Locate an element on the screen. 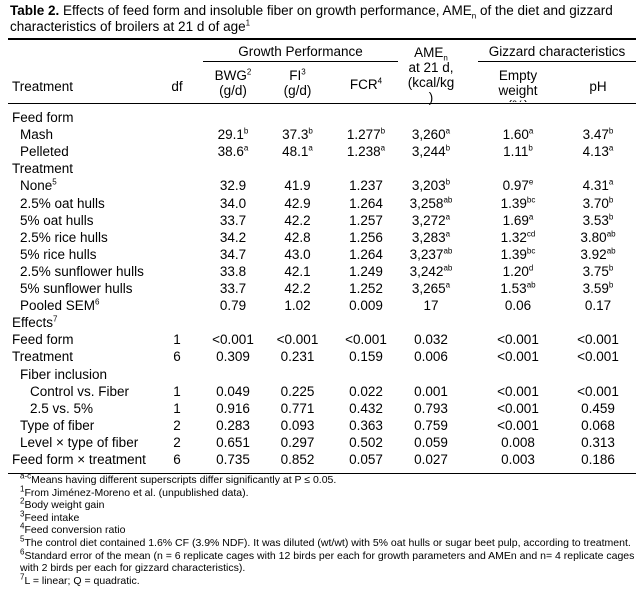 The image size is (644, 608). cell-ame: 3,203b is located at coordinates (431, 185).